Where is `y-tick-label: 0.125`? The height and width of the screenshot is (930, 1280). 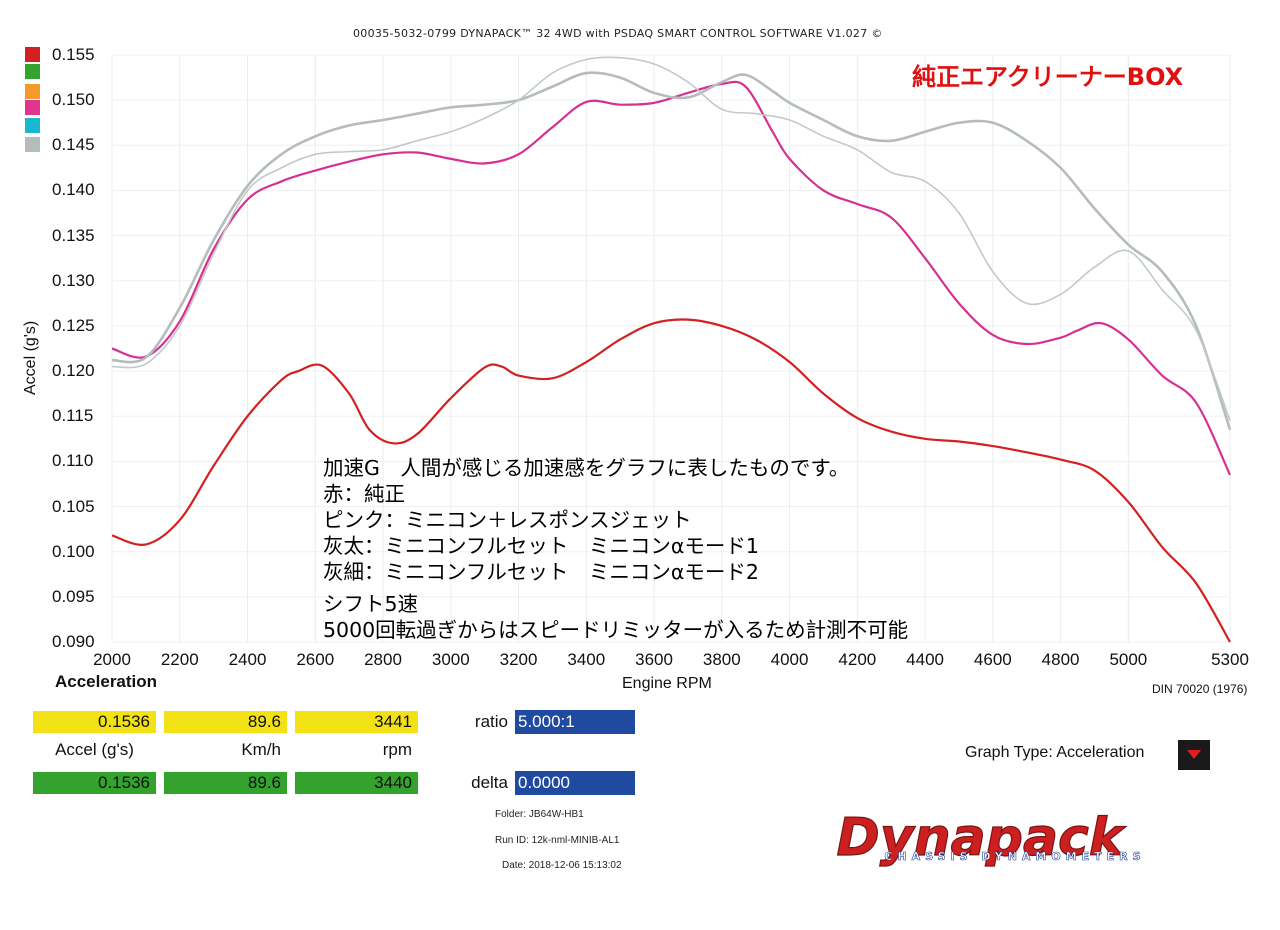
y-tick-label: 0.125 is located at coordinates (73, 325).